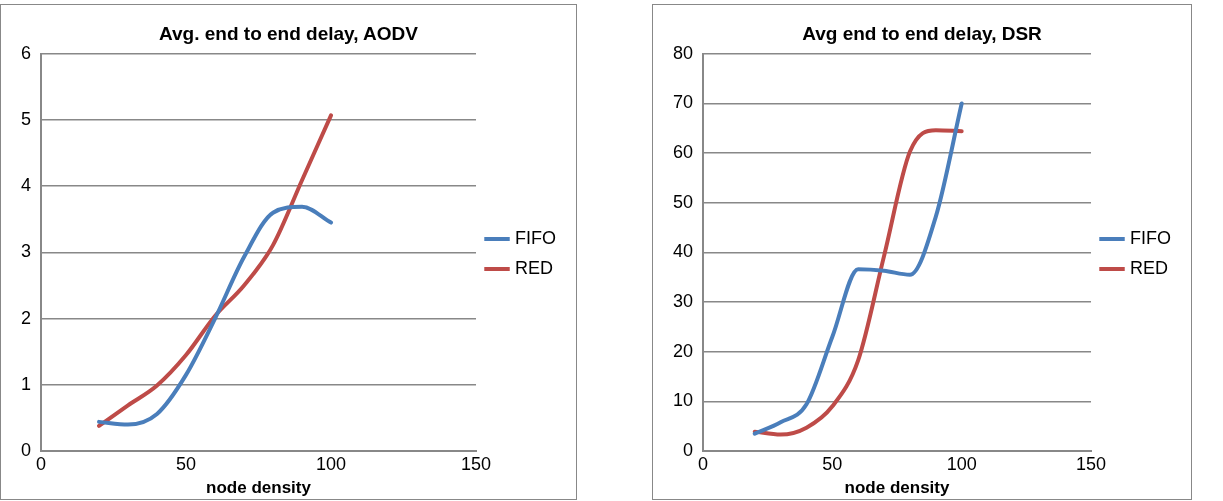  I want to click on chart-title: Avg end to end delay, DSR, so click(922, 33).